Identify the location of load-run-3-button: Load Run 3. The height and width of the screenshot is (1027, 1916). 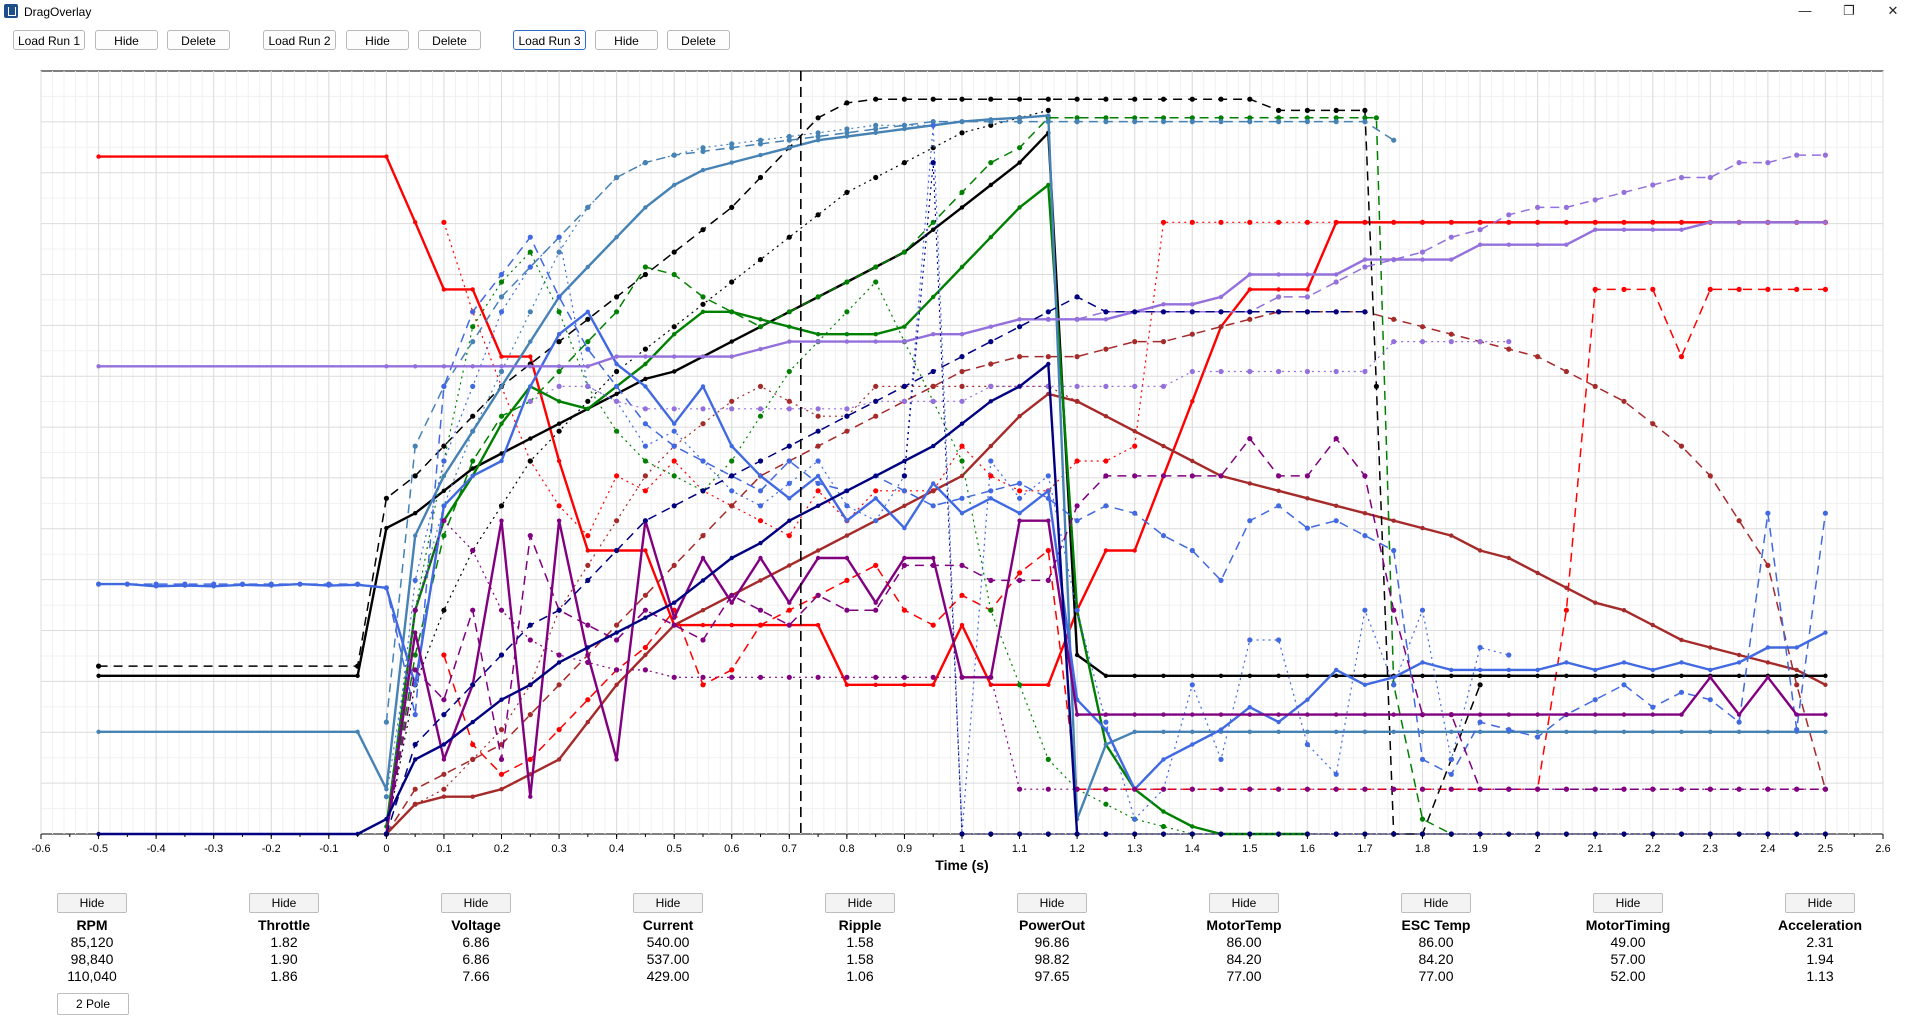
(549, 40).